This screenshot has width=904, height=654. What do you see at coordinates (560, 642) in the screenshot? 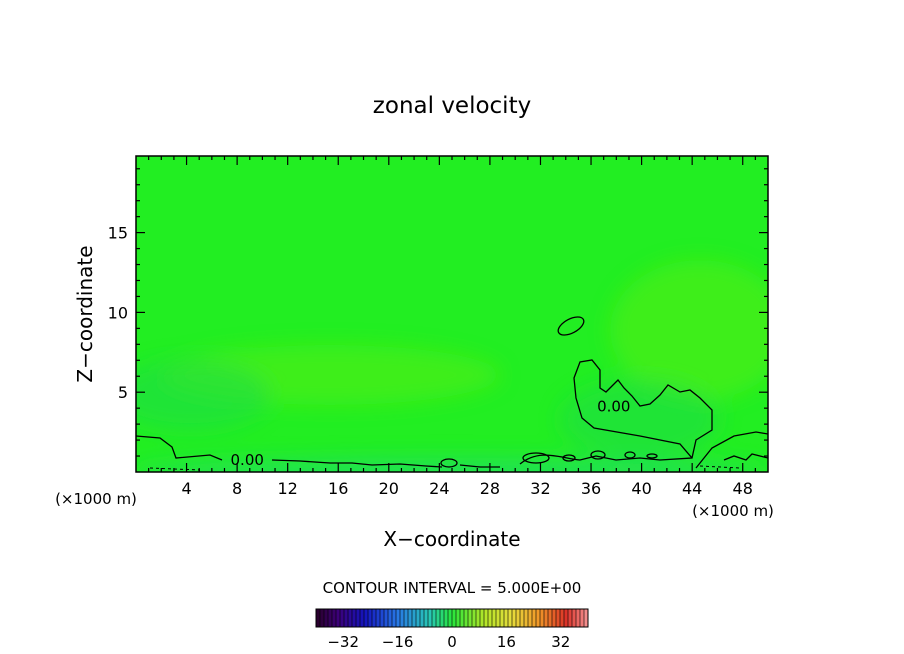
I see `colorbar-tick-label: 32` at bounding box center [560, 642].